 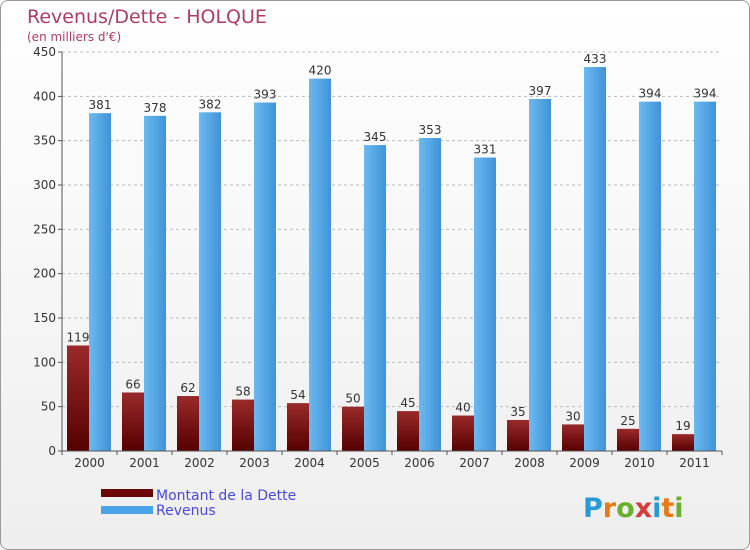 What do you see at coordinates (210, 104) in the screenshot?
I see `value-label-revenus: 382` at bounding box center [210, 104].